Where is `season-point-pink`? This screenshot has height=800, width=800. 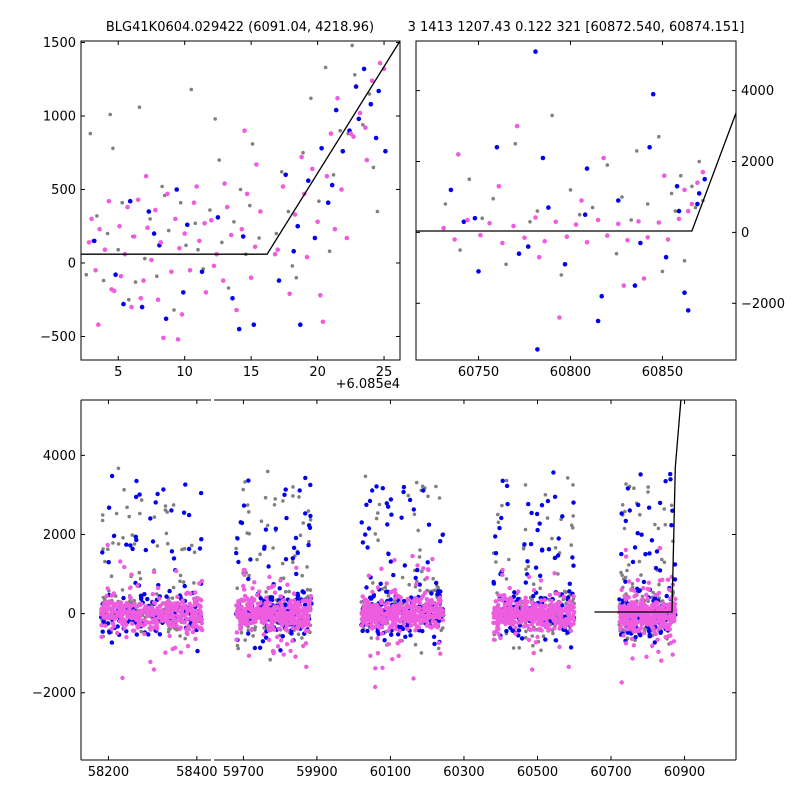
season-point-pink is located at coordinates (502, 243).